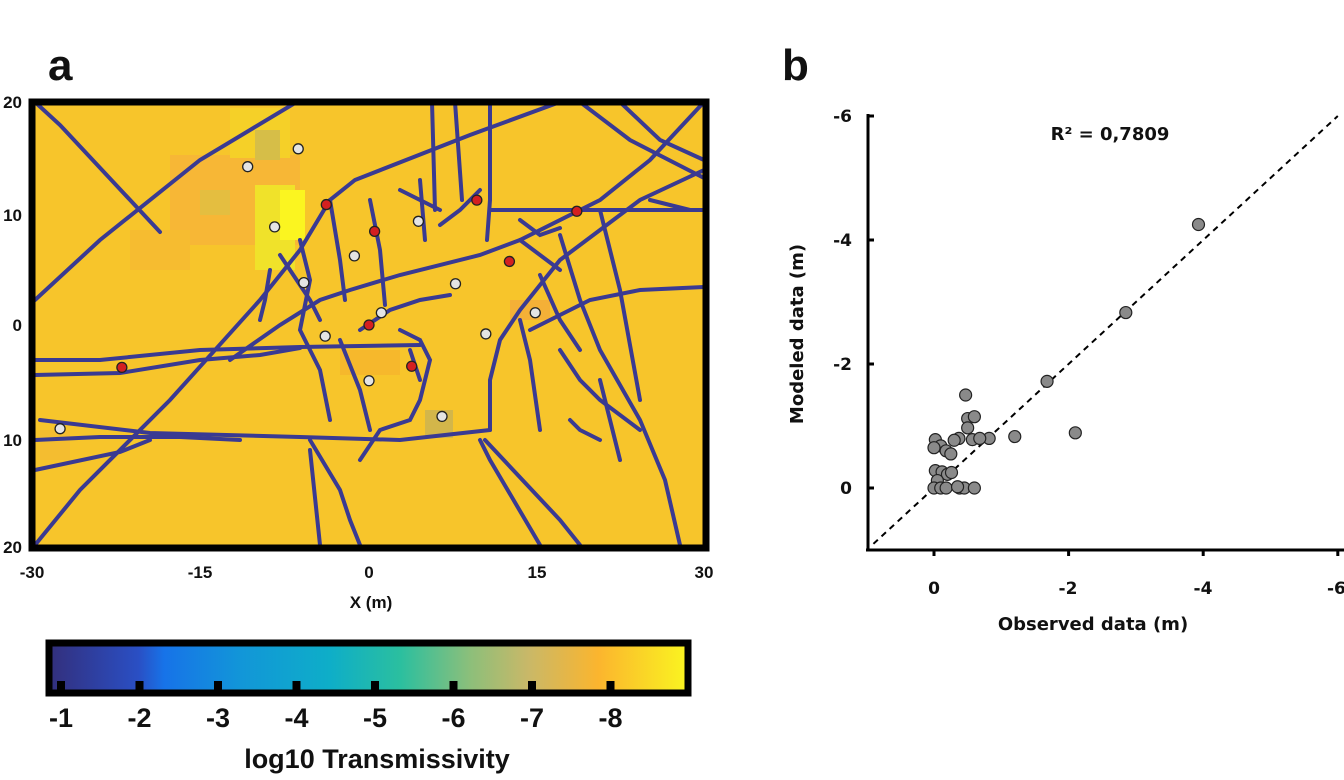  Describe the element at coordinates (797, 334) in the screenshot. I see `y-axis-label: Modeled data (m)` at that location.